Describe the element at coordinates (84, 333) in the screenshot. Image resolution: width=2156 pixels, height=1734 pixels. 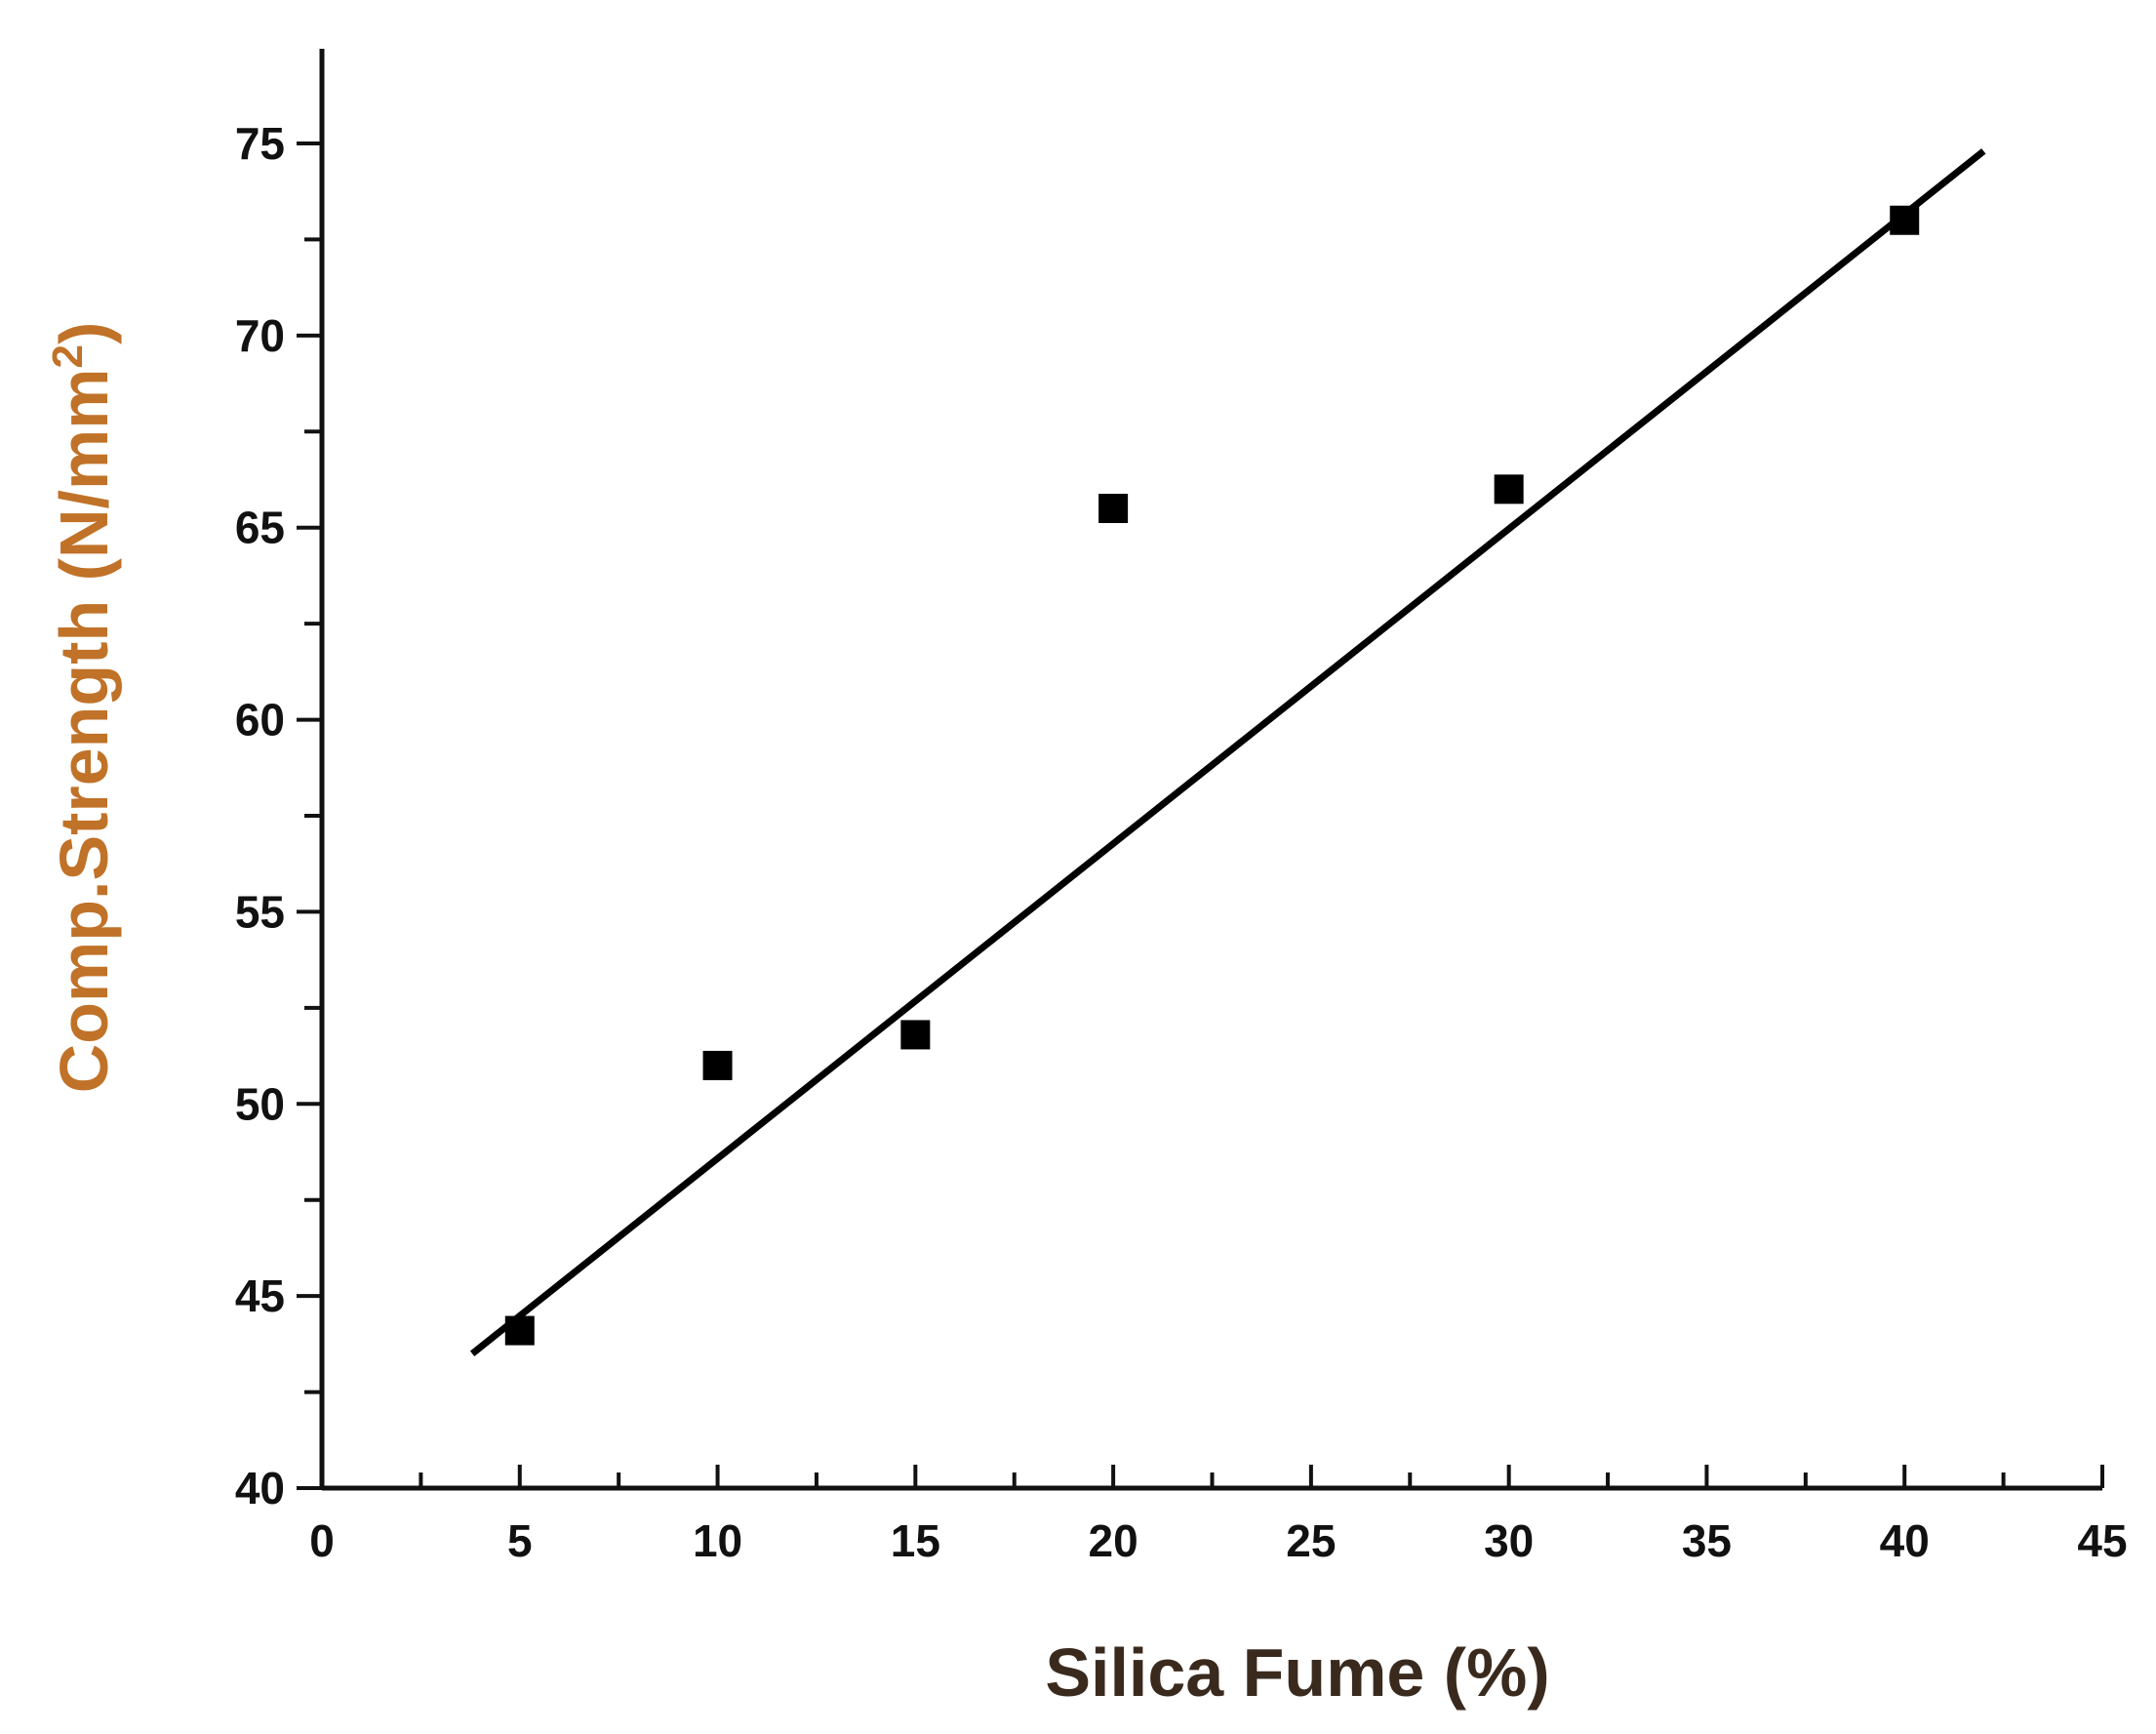
I see `y-axis-title-close: )` at that location.